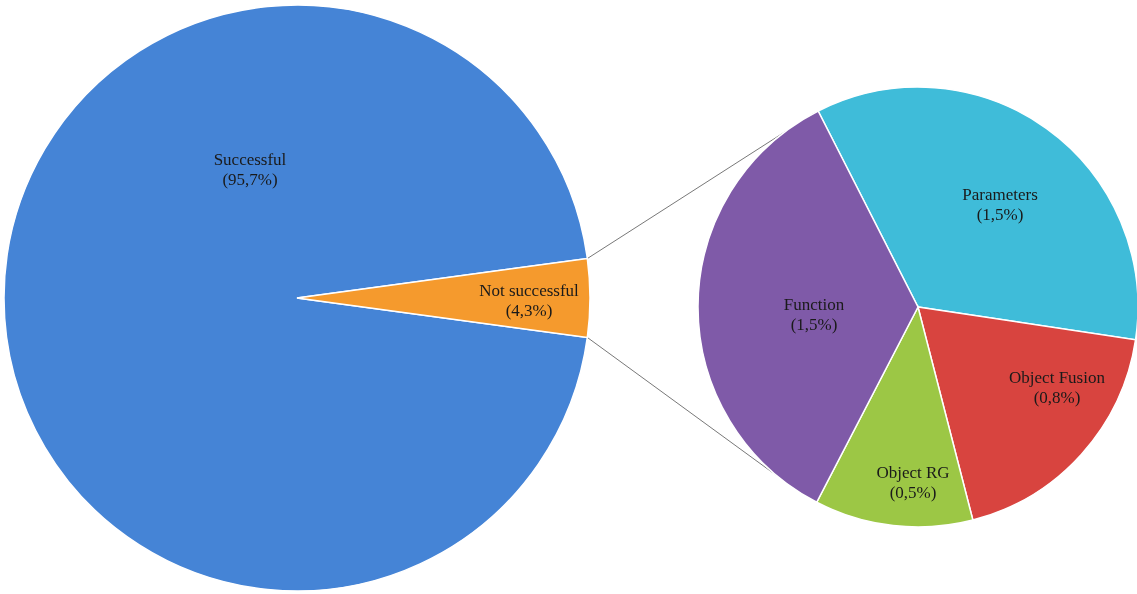  What do you see at coordinates (913, 493) in the screenshot?
I see `data-label: (0,5%)` at bounding box center [913, 493].